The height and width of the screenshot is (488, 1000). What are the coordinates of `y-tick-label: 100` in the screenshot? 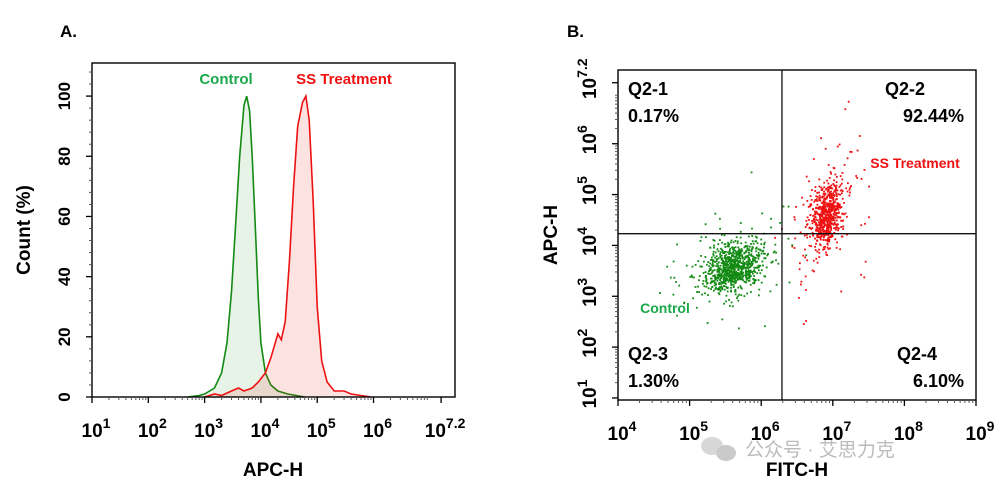 It's located at (64, 96).